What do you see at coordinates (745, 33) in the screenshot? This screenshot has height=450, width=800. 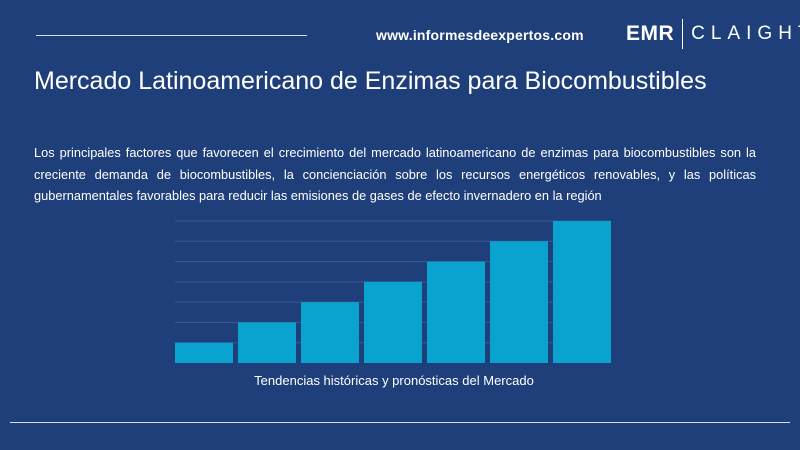 I see `logo-claight-text: CLAIGHT` at bounding box center [745, 33].